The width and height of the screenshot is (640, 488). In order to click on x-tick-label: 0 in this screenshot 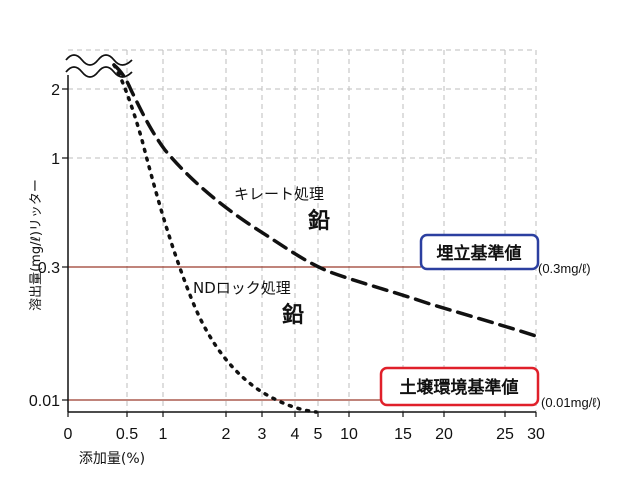, I will do `click(68, 434)`.